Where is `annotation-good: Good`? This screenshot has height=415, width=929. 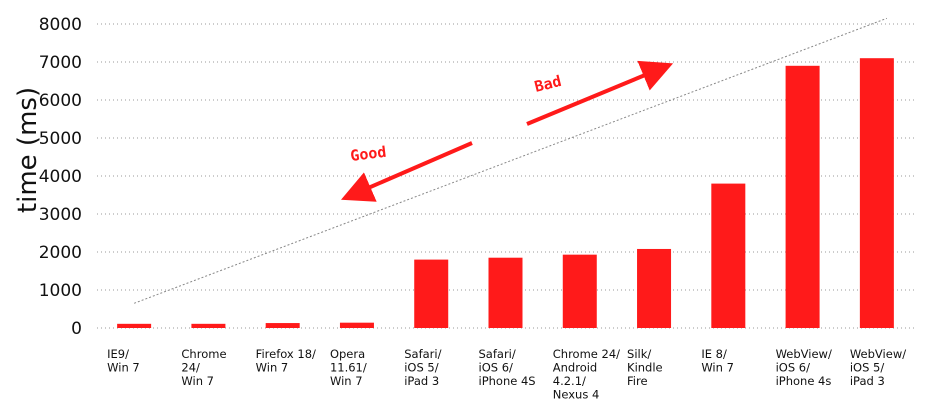 annotation-good: Good is located at coordinates (368, 154).